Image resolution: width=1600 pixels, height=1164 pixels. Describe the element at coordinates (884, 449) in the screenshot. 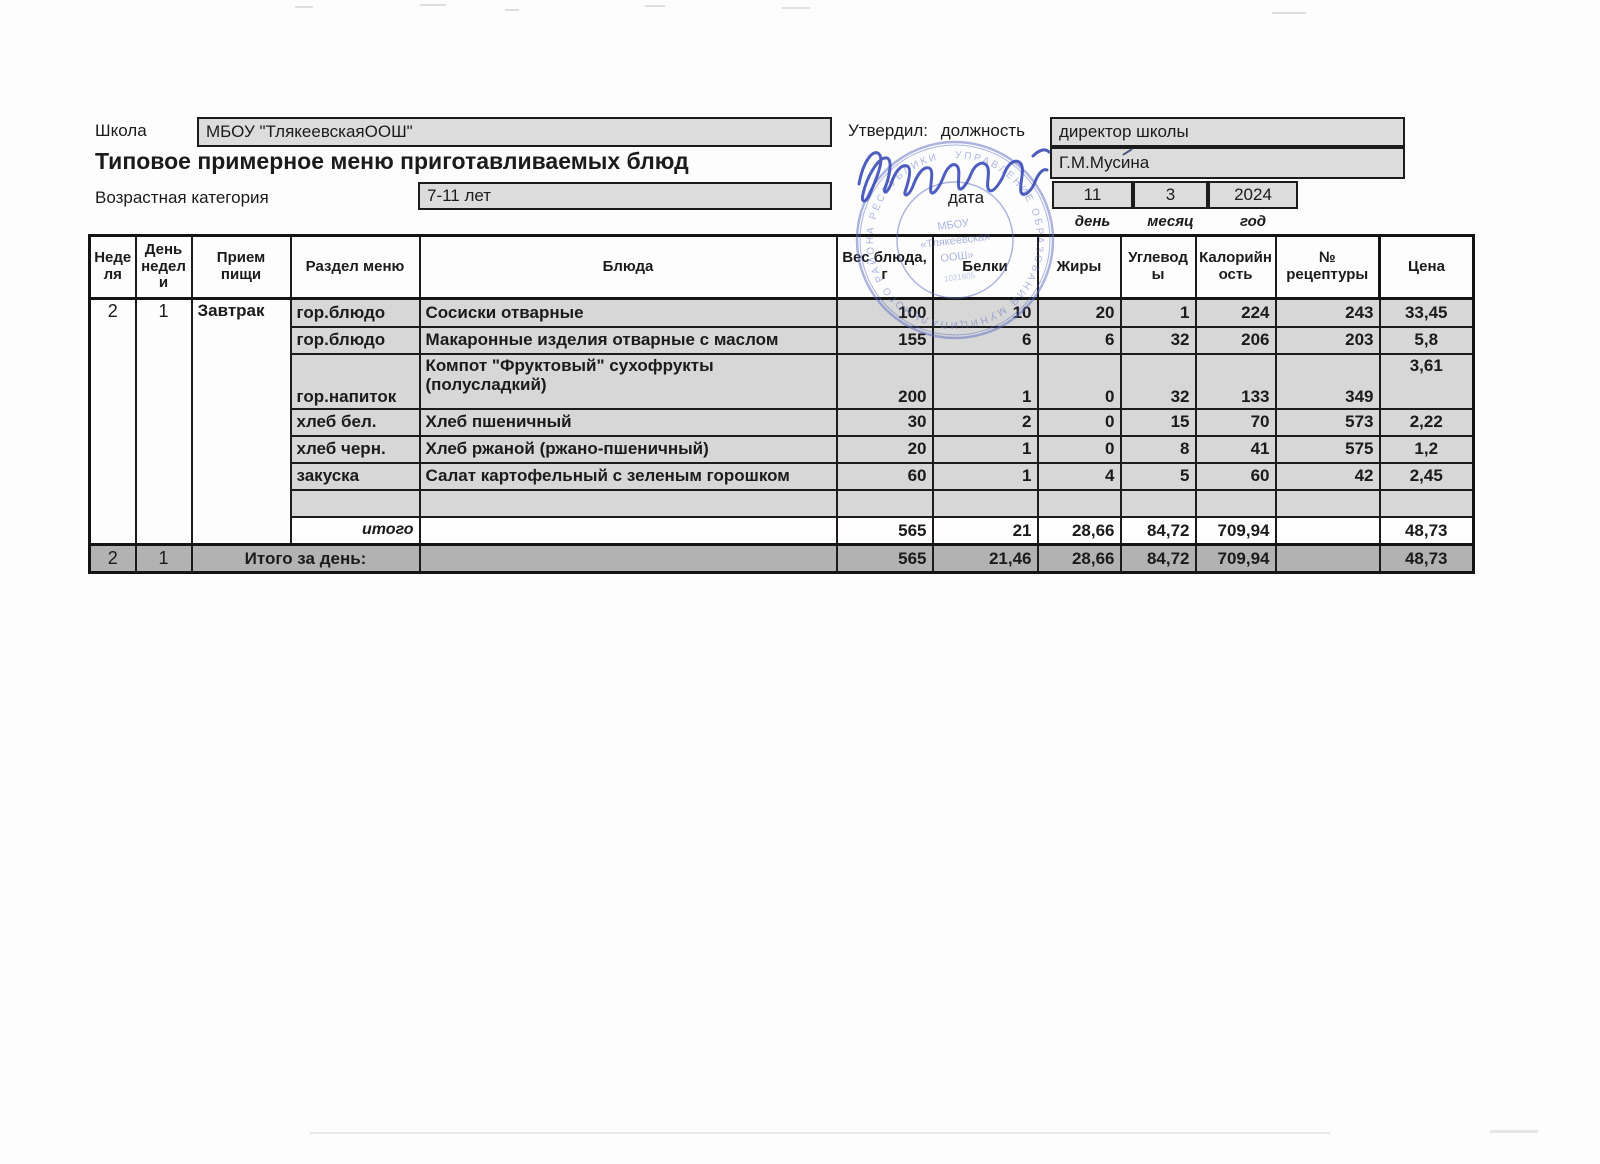

I see `weight-cell: 20` at that location.